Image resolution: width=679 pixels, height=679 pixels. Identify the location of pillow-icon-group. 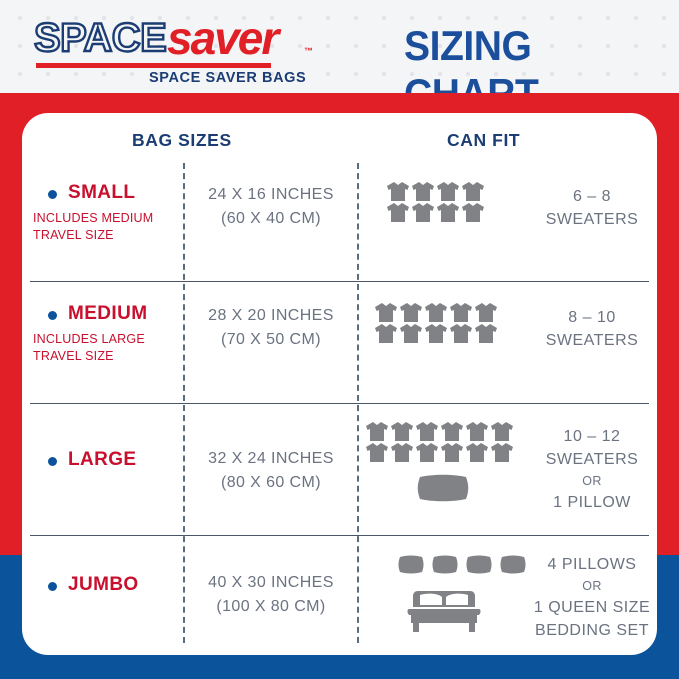
(464, 564).